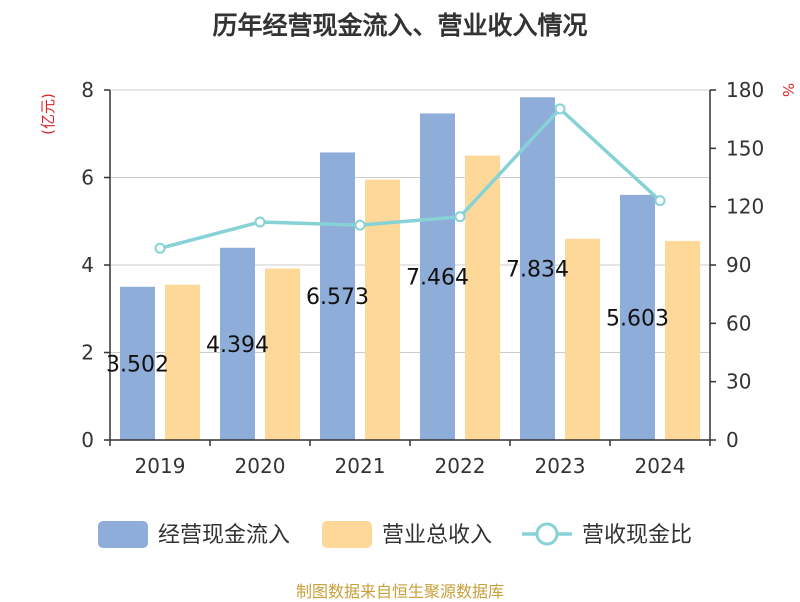  Describe the element at coordinates (637, 535) in the screenshot. I see `legend-label: 营收现金比` at that location.